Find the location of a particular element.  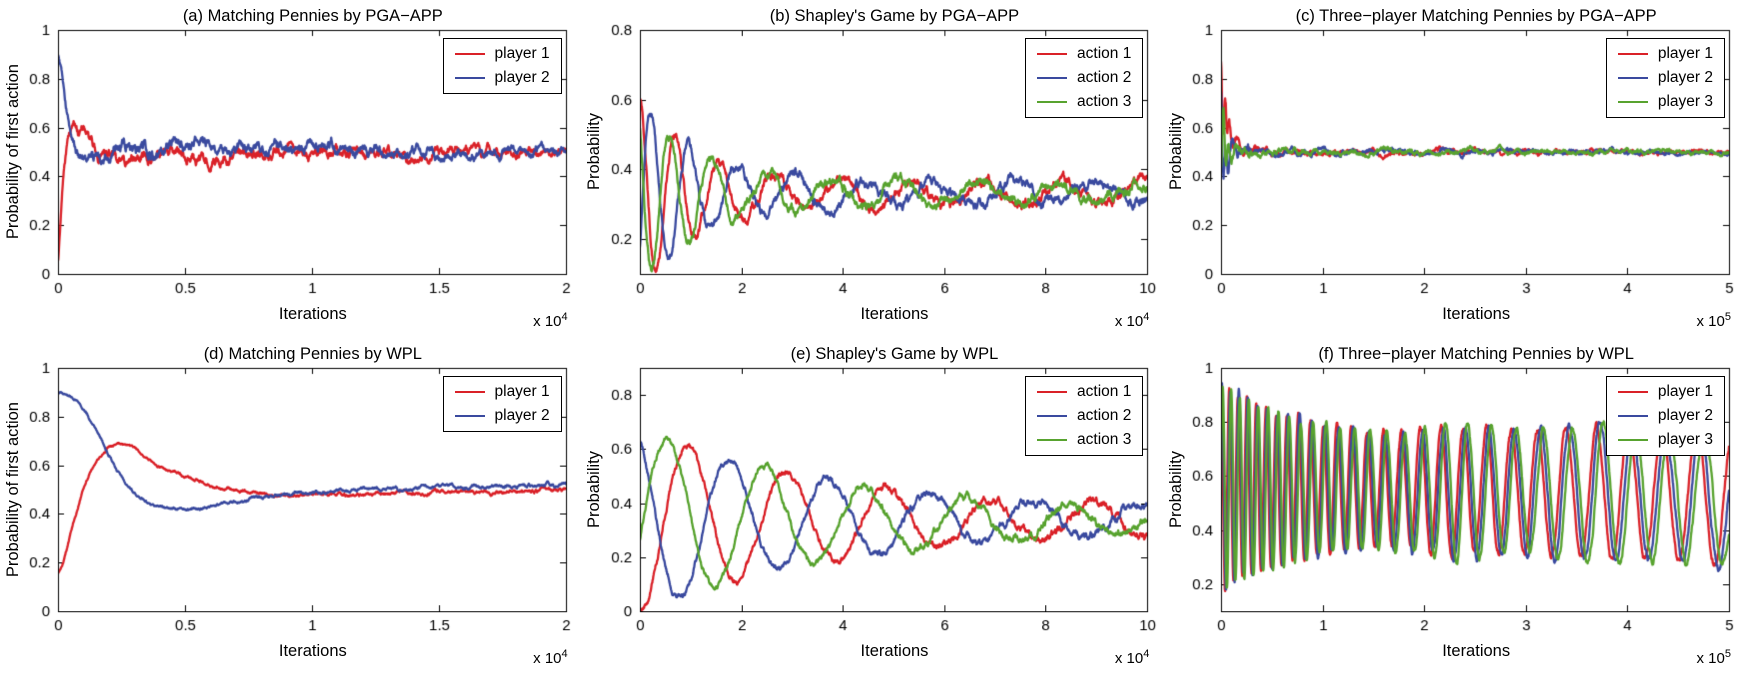

chart-b-y-axis-label: Probability is located at coordinates (595, 152).